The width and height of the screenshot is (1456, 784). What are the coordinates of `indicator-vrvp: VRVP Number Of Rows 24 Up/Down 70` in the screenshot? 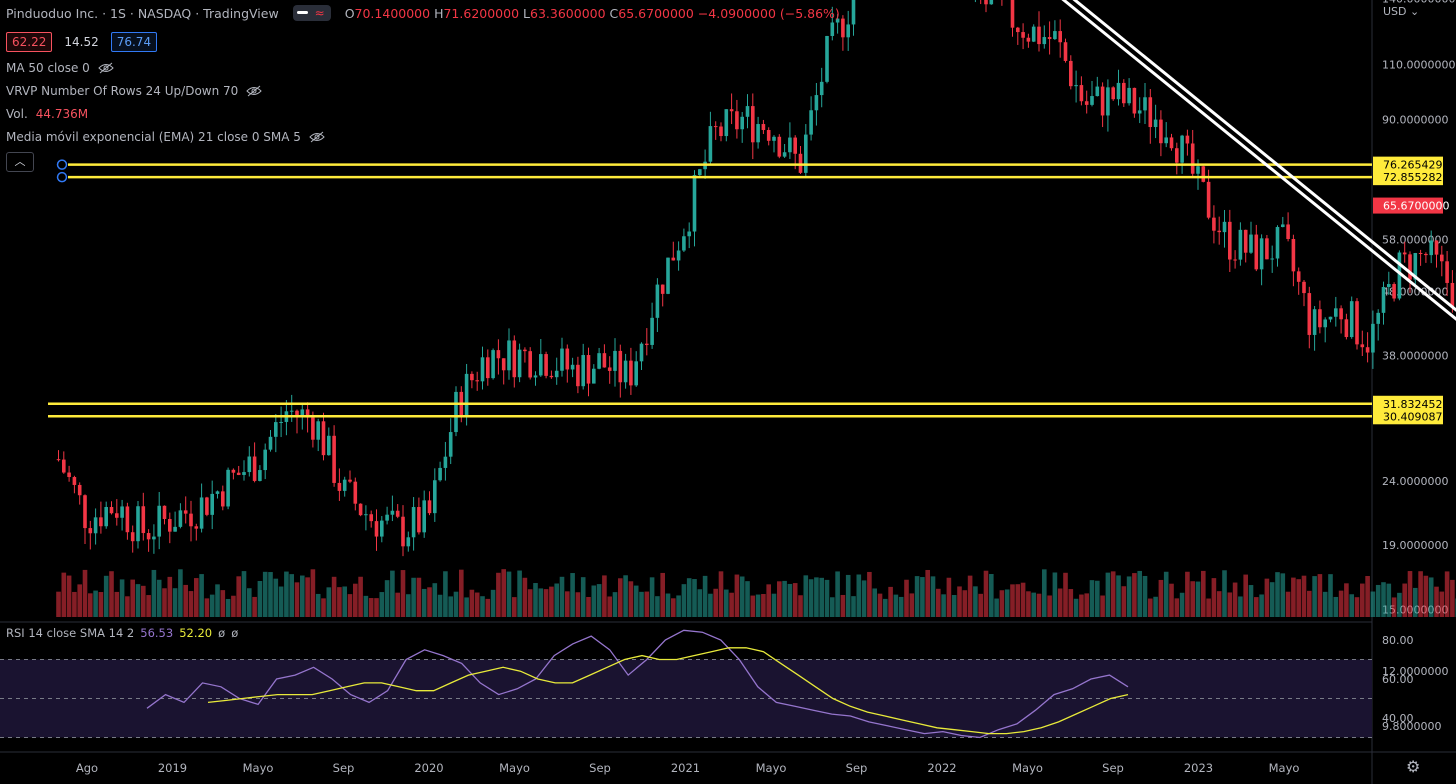 It's located at (134, 91).